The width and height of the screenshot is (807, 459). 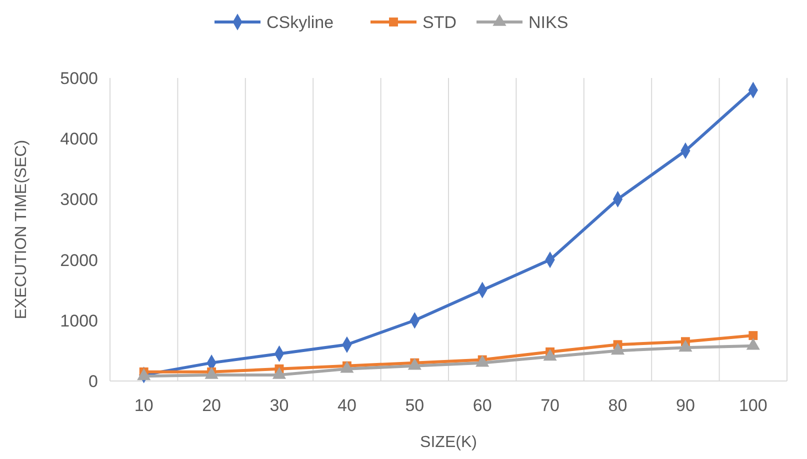 What do you see at coordinates (548, 22) in the screenshot?
I see `legend-label: NIKS` at bounding box center [548, 22].